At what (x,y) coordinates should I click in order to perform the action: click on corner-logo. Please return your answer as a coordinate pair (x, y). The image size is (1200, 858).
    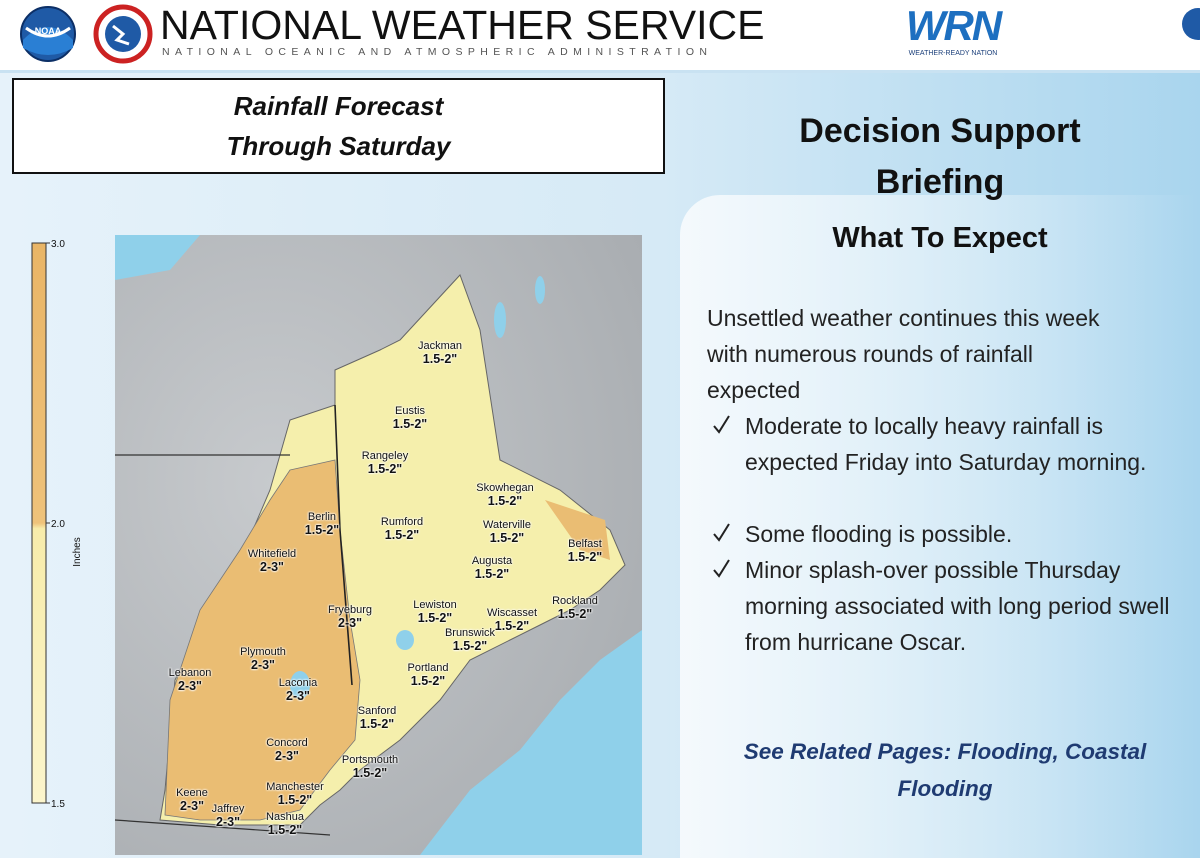
    Looking at the image, I should click on (1191, 24).